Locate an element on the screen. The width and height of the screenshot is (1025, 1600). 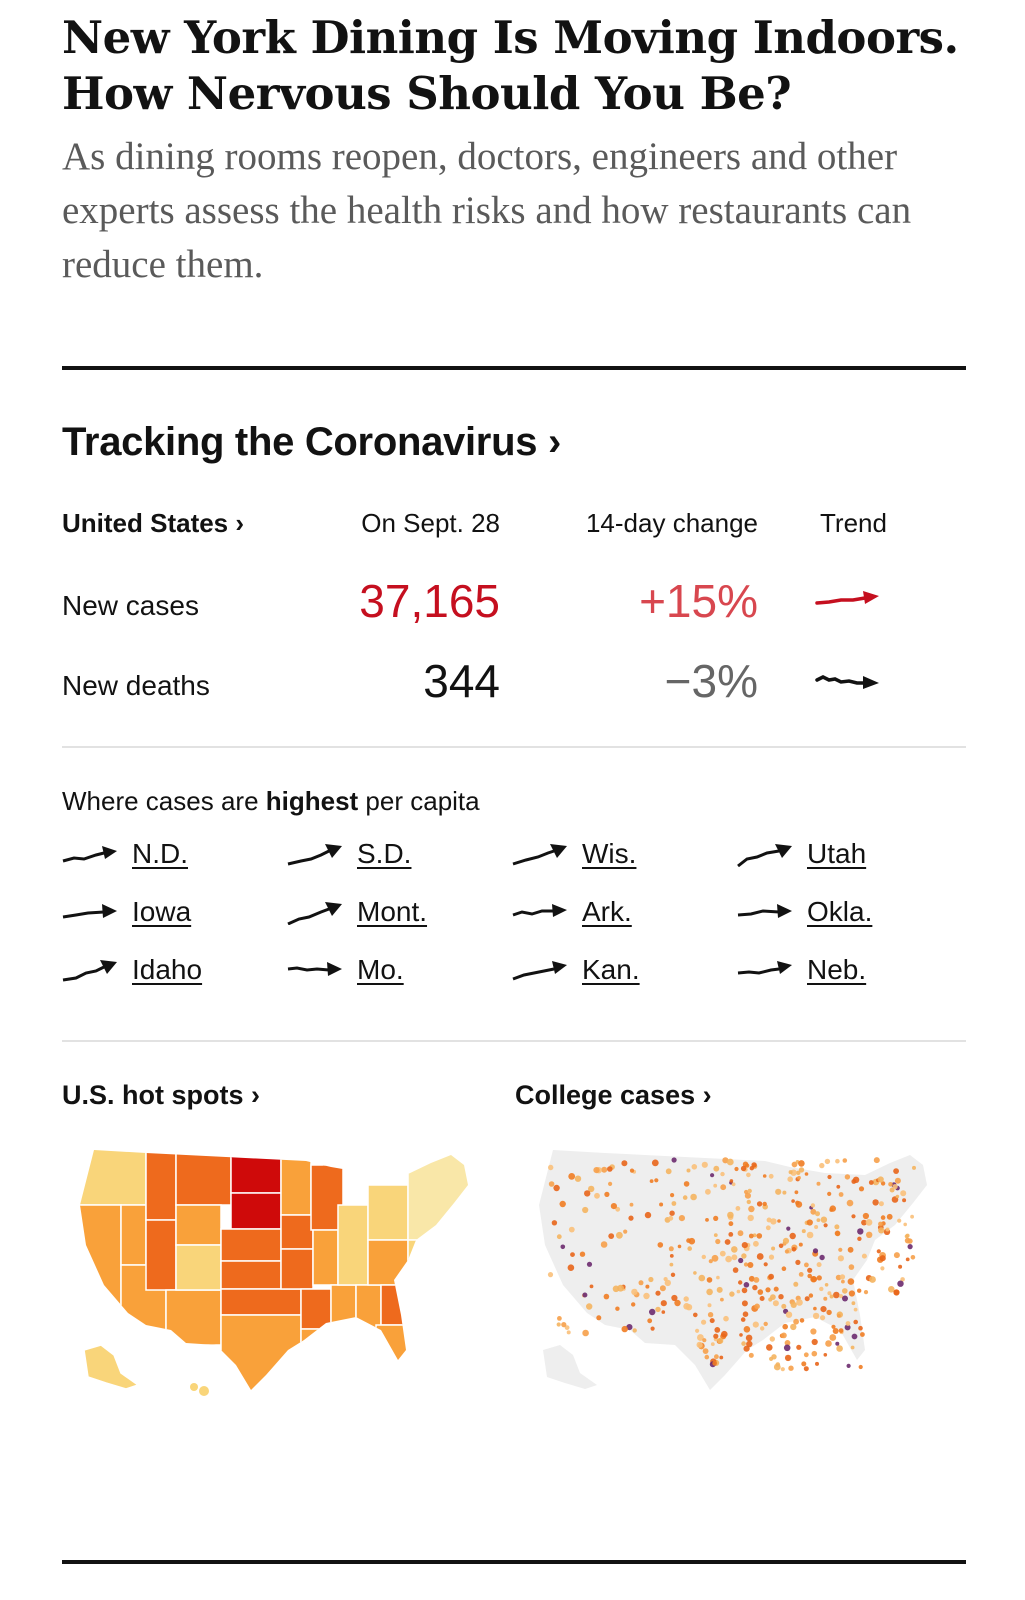
state-link-iowa: Iowa is located at coordinates (126, 912).